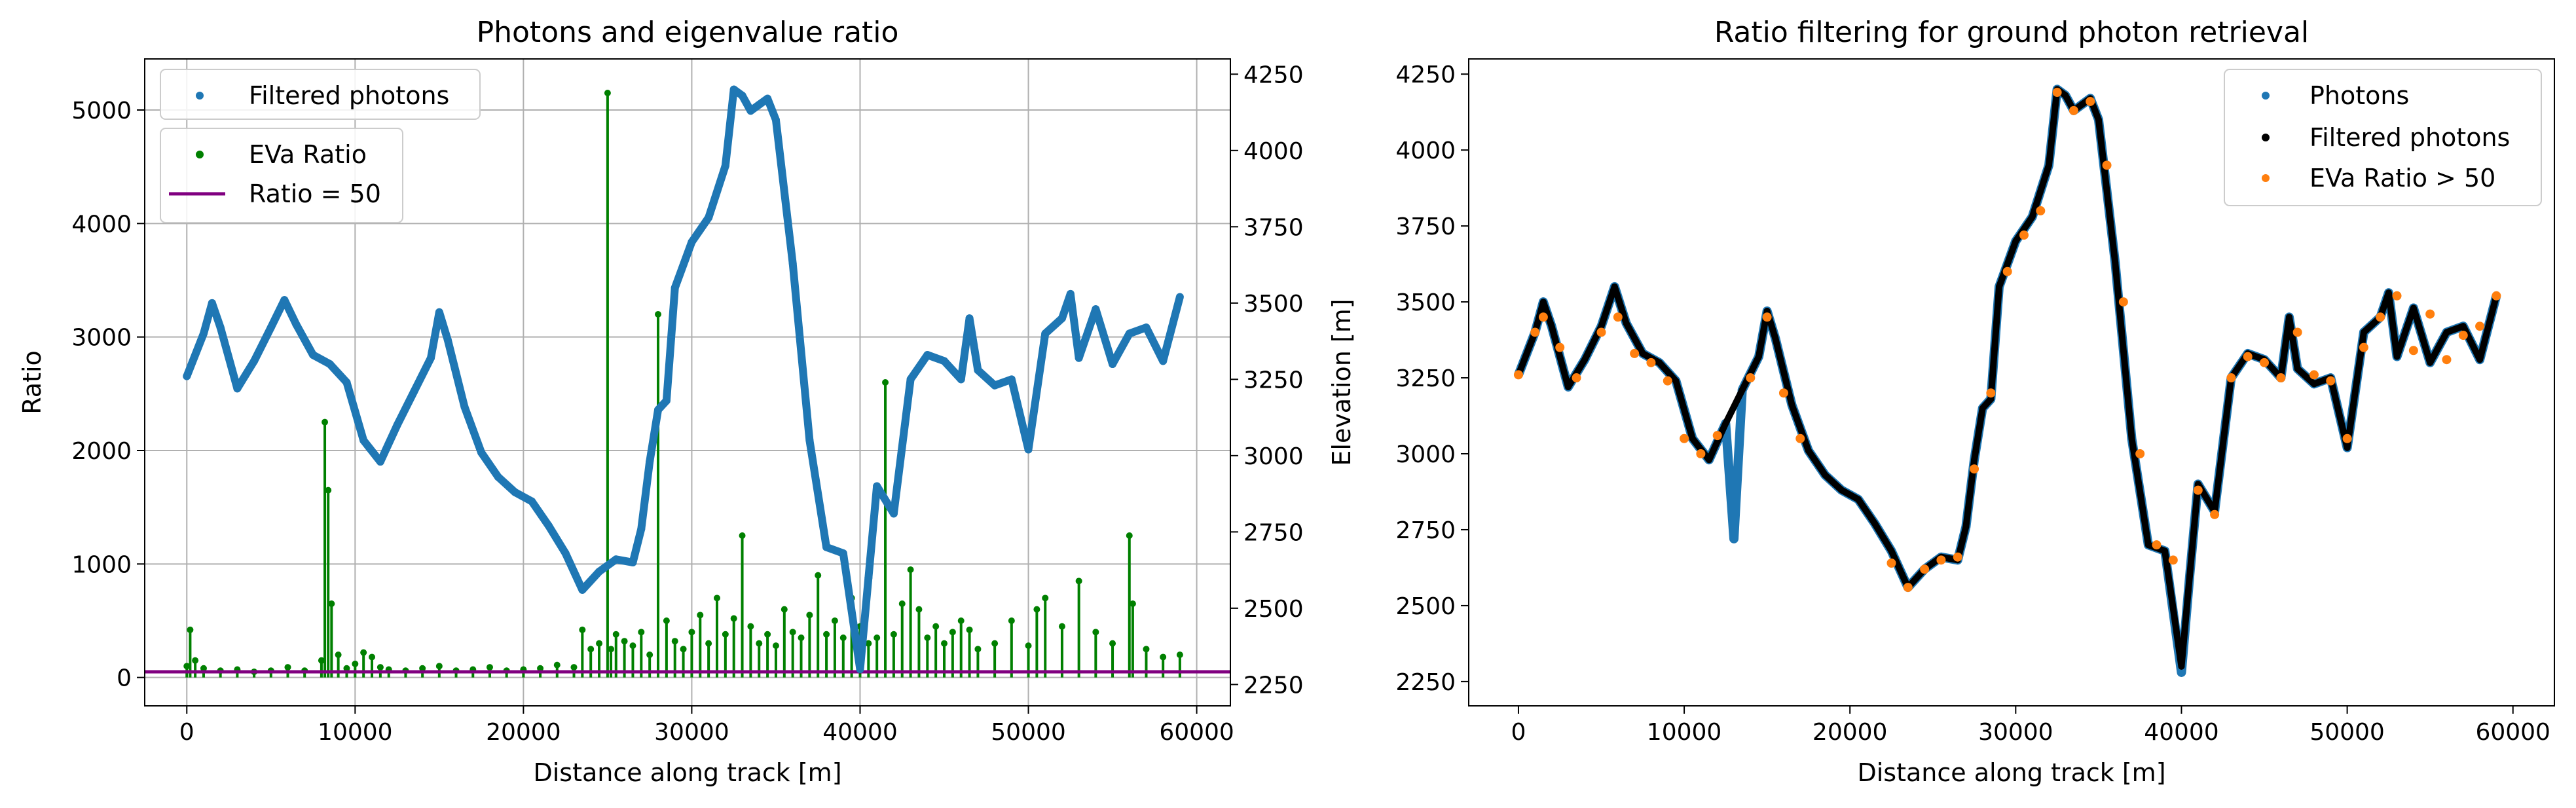 Image resolution: width=2576 pixels, height=808 pixels. I want to click on chart-2-x-tick-label-0: 0, so click(1519, 732).